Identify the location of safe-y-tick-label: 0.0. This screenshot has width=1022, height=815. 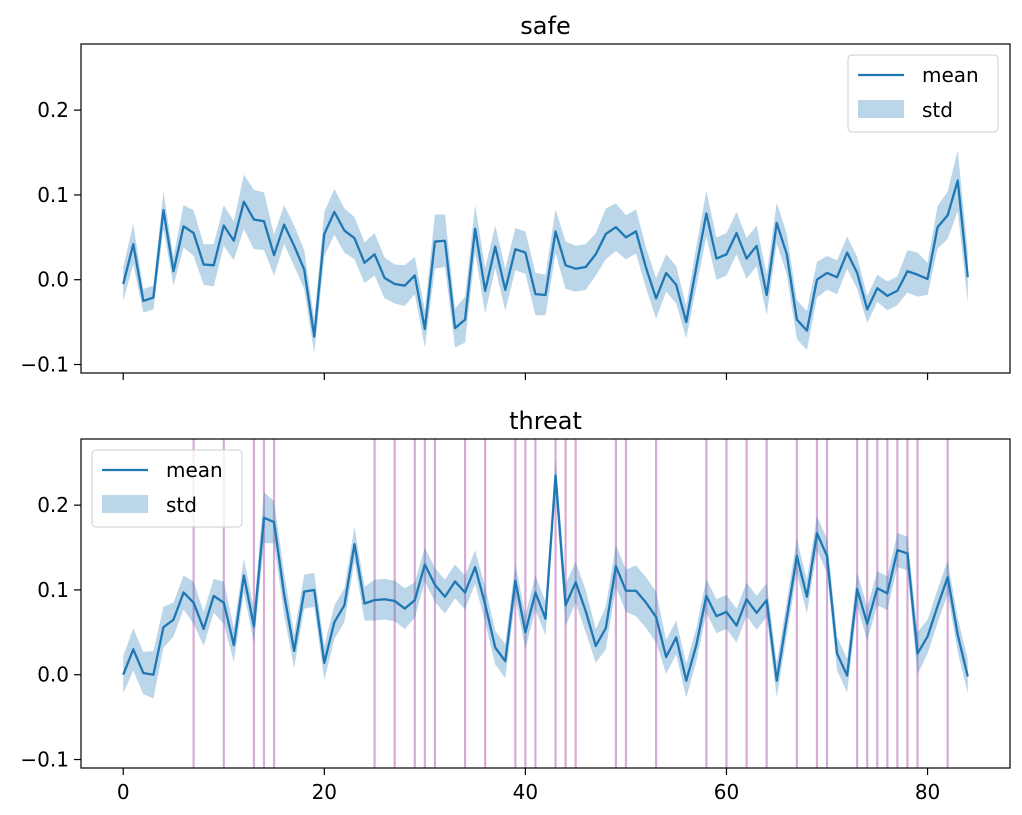
(53, 280).